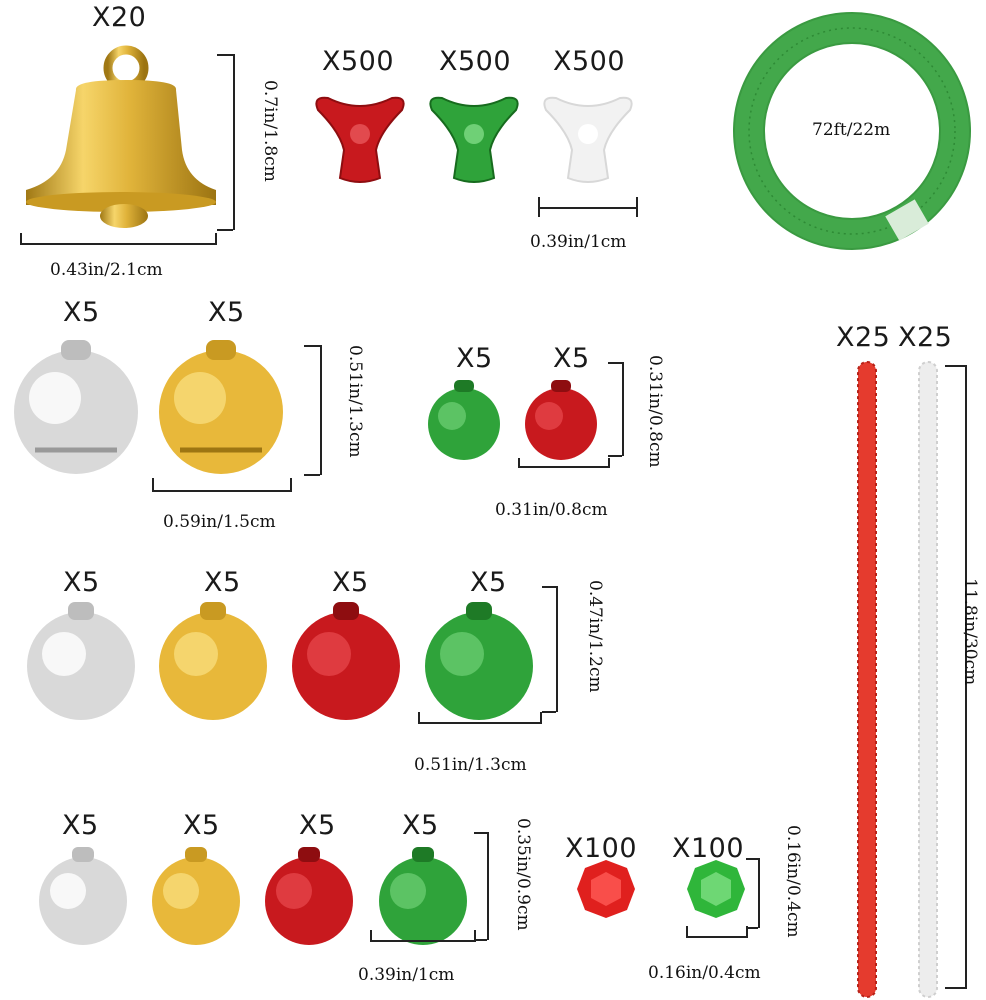 This screenshot has width=986, height=1000. Describe the element at coordinates (81, 312) in the screenshot. I see `row1-silver-quantity: X5` at that location.